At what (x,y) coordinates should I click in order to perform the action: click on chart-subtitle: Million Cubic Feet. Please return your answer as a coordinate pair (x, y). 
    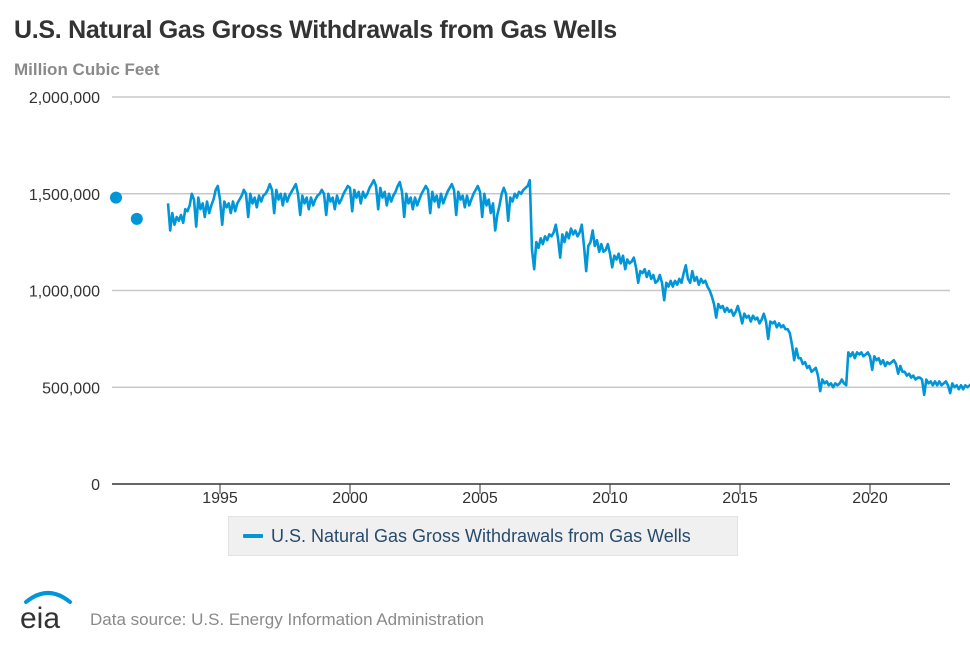
    Looking at the image, I should click on (87, 69).